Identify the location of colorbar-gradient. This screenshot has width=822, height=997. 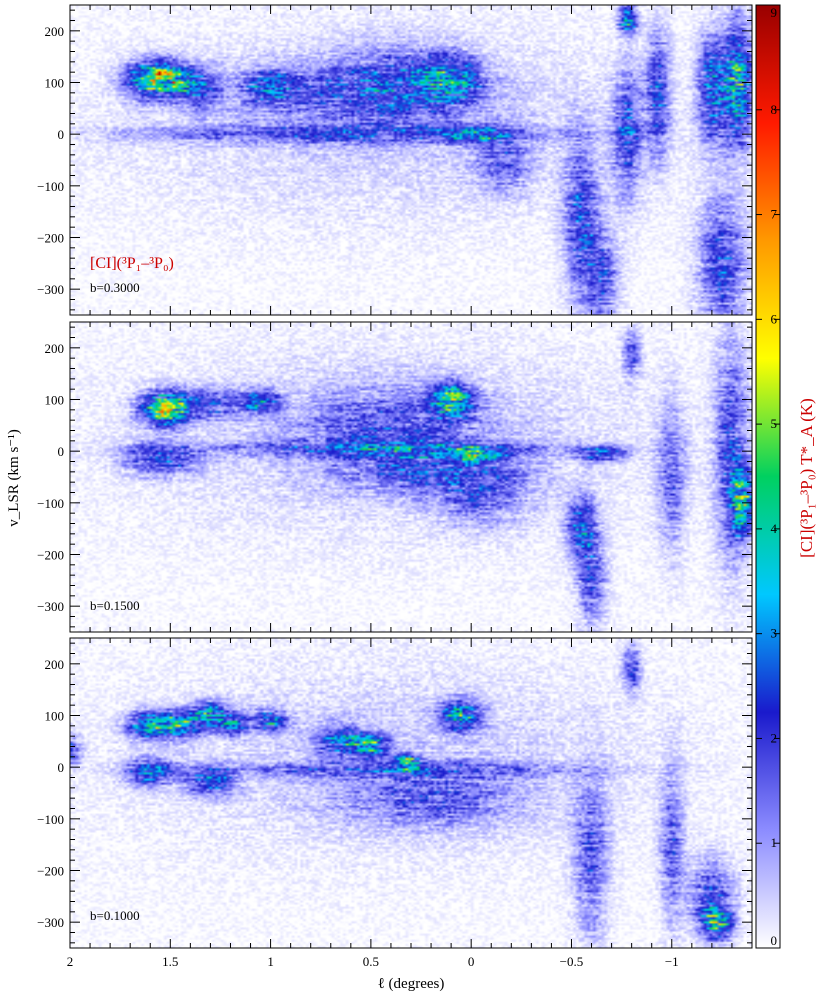
(768, 476).